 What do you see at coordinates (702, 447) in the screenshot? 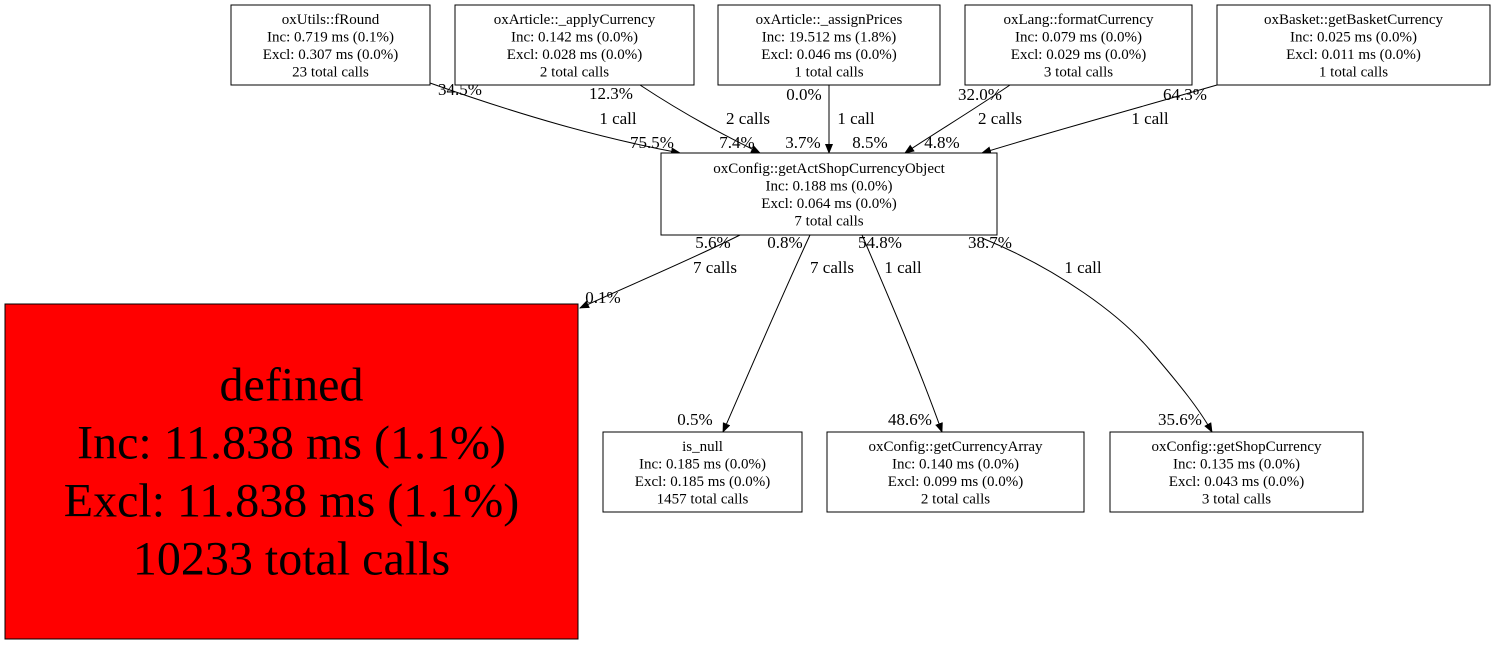
I see `node-name: is_null` at bounding box center [702, 447].